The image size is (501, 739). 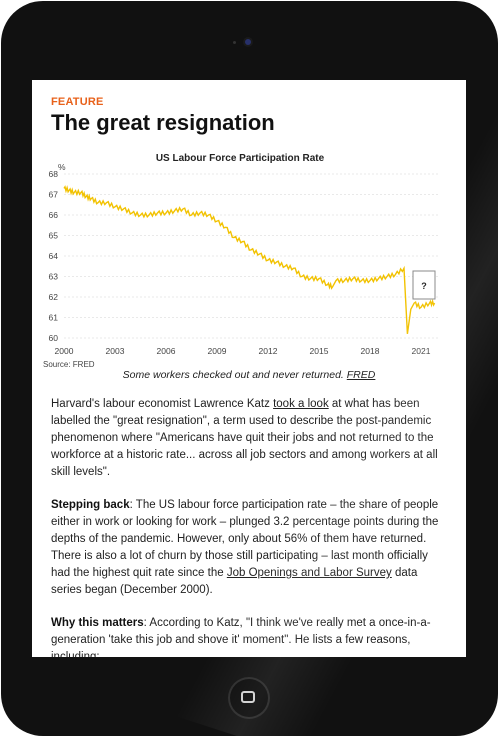 What do you see at coordinates (268, 351) in the screenshot?
I see `x-tick-label: 2012` at bounding box center [268, 351].